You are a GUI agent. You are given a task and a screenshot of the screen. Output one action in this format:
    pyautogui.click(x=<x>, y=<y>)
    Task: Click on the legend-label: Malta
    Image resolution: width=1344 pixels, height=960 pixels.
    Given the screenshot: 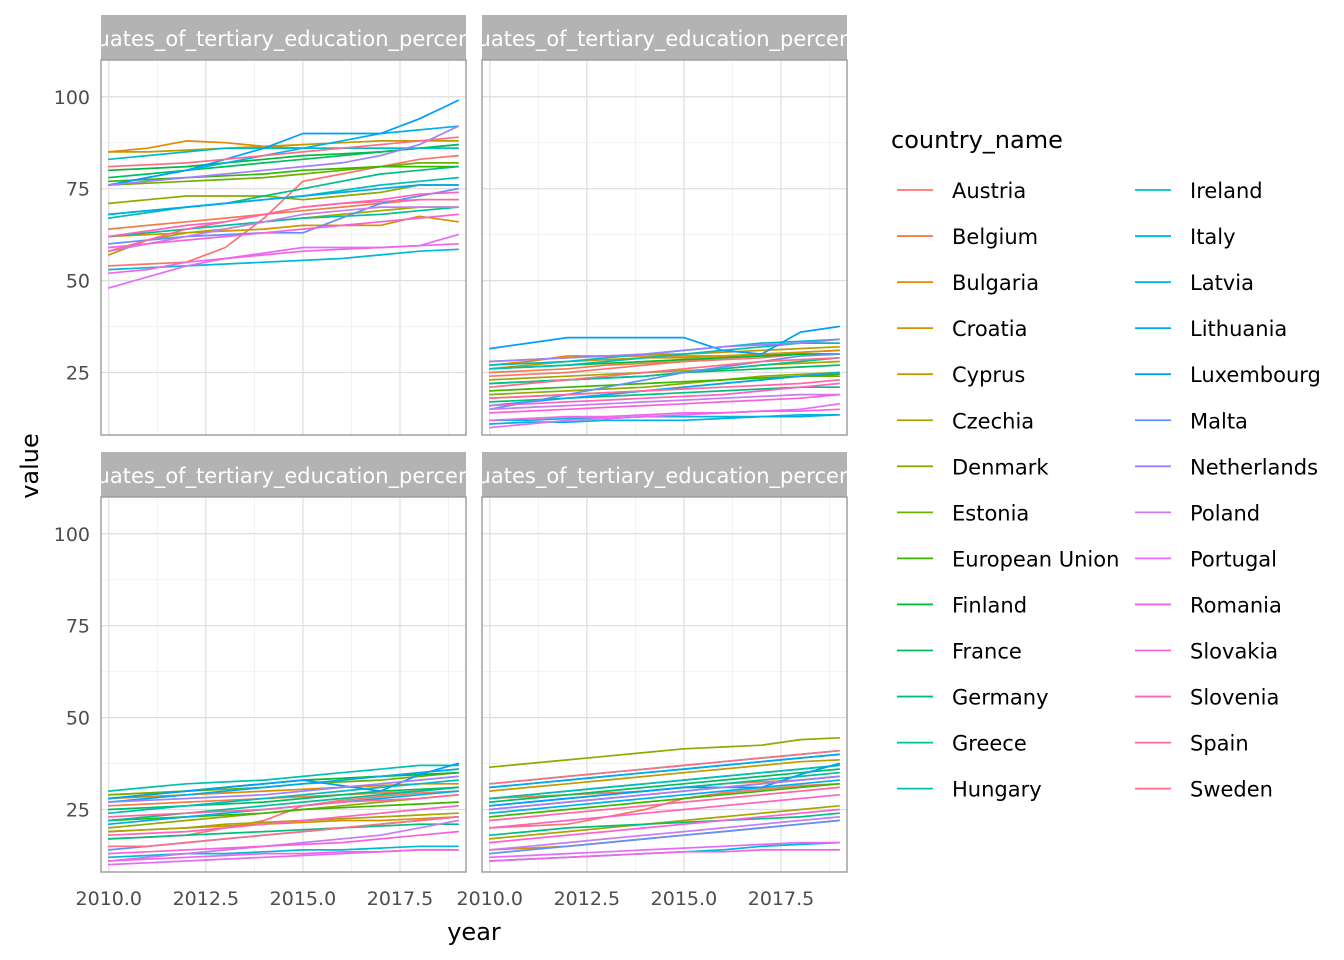 What is the action you would take?
    pyautogui.click(x=1219, y=421)
    